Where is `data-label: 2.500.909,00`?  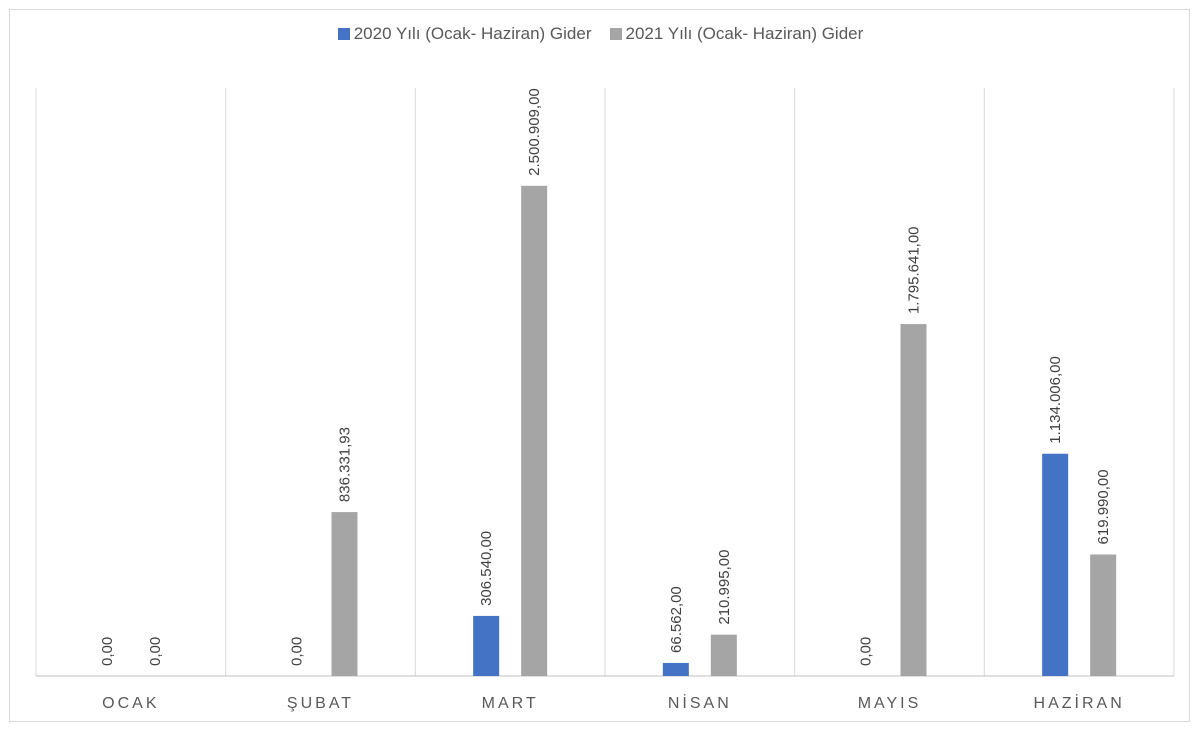 data-label: 2.500.909,00 is located at coordinates (534, 132).